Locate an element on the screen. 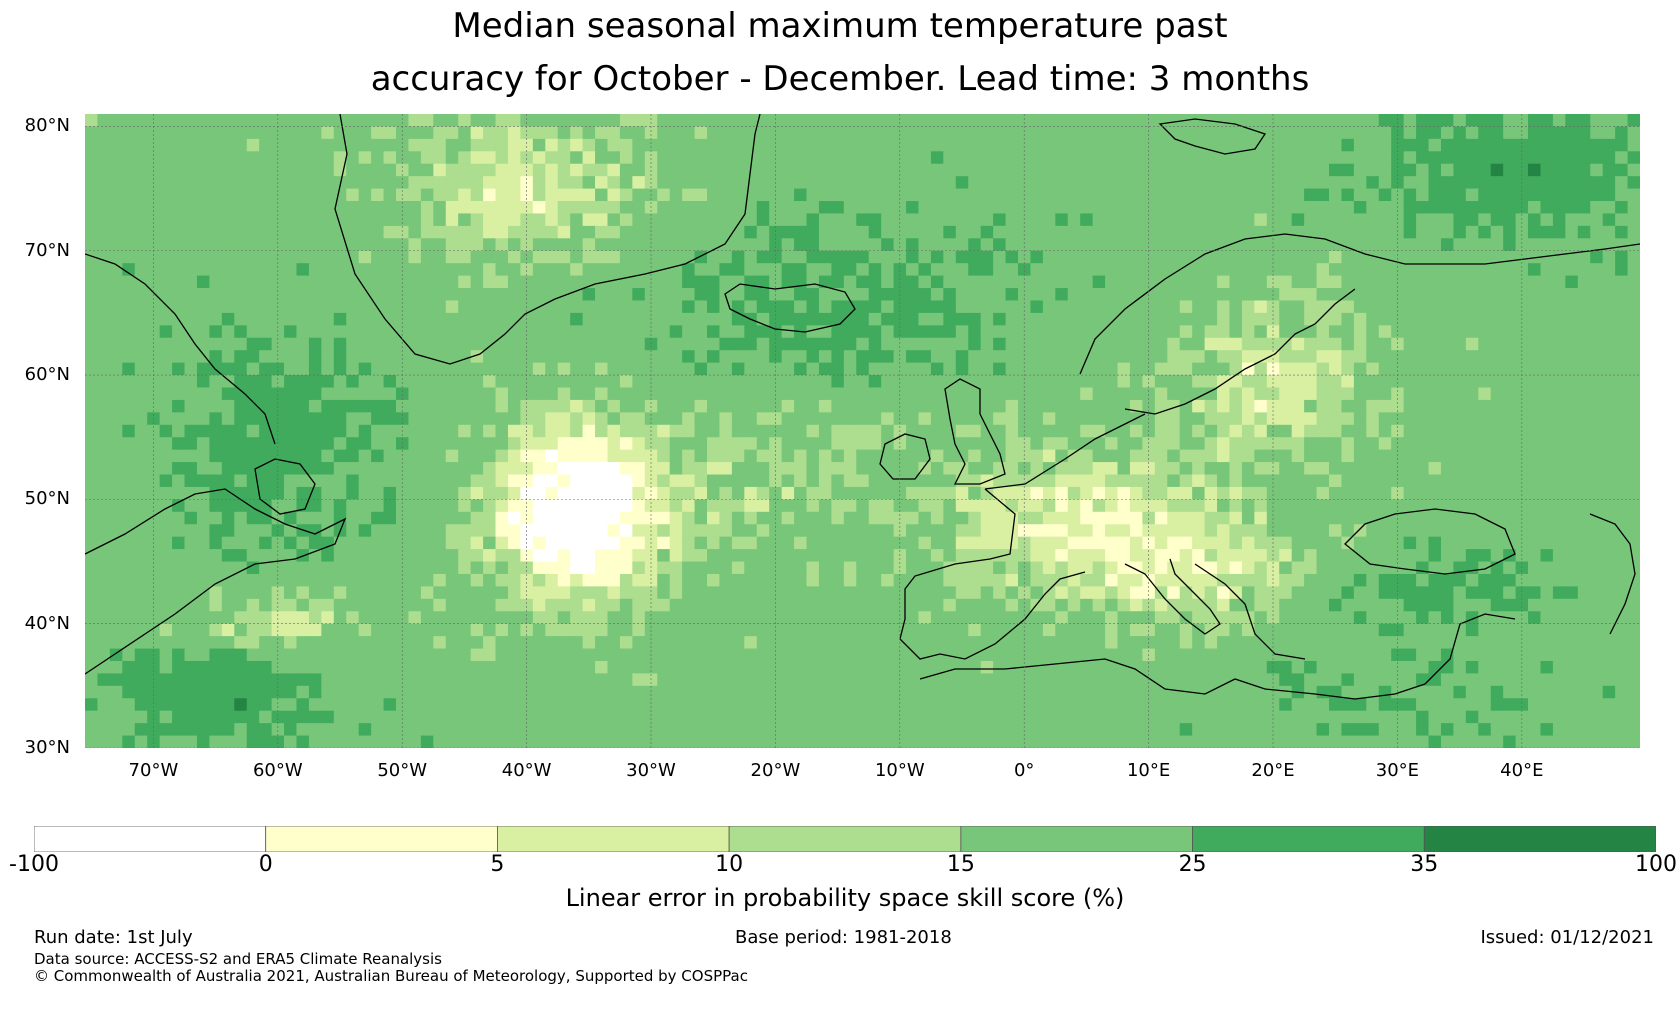 This screenshot has height=1020, width=1680. lat-tick-label: 30°N is located at coordinates (47, 747).